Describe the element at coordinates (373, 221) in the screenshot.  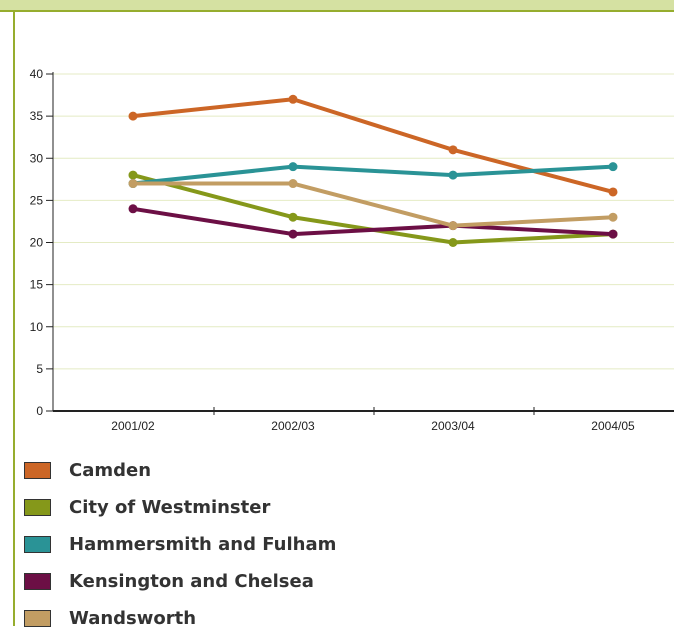
I see `series-line-kensington-and-chelsea` at that location.